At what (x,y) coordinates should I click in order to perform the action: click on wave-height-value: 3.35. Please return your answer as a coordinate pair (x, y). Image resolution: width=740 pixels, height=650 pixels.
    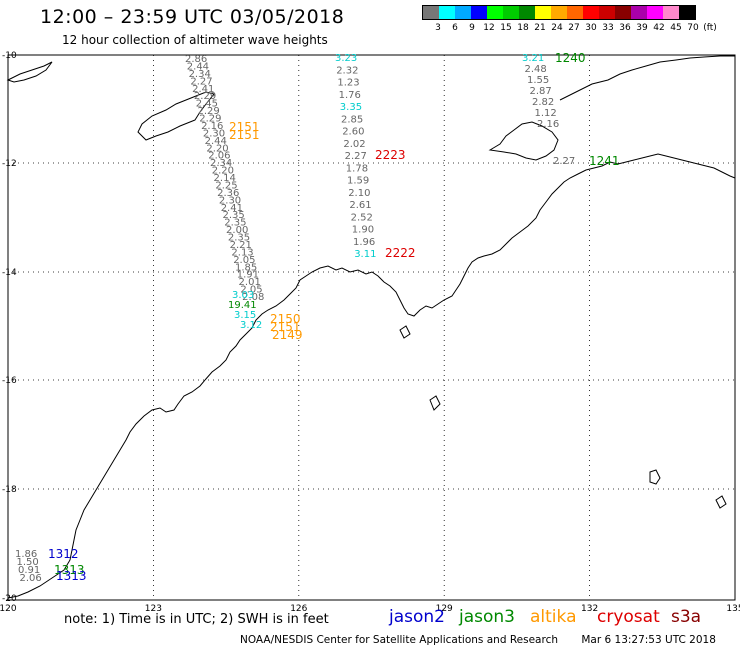
    Looking at the image, I should click on (351, 107).